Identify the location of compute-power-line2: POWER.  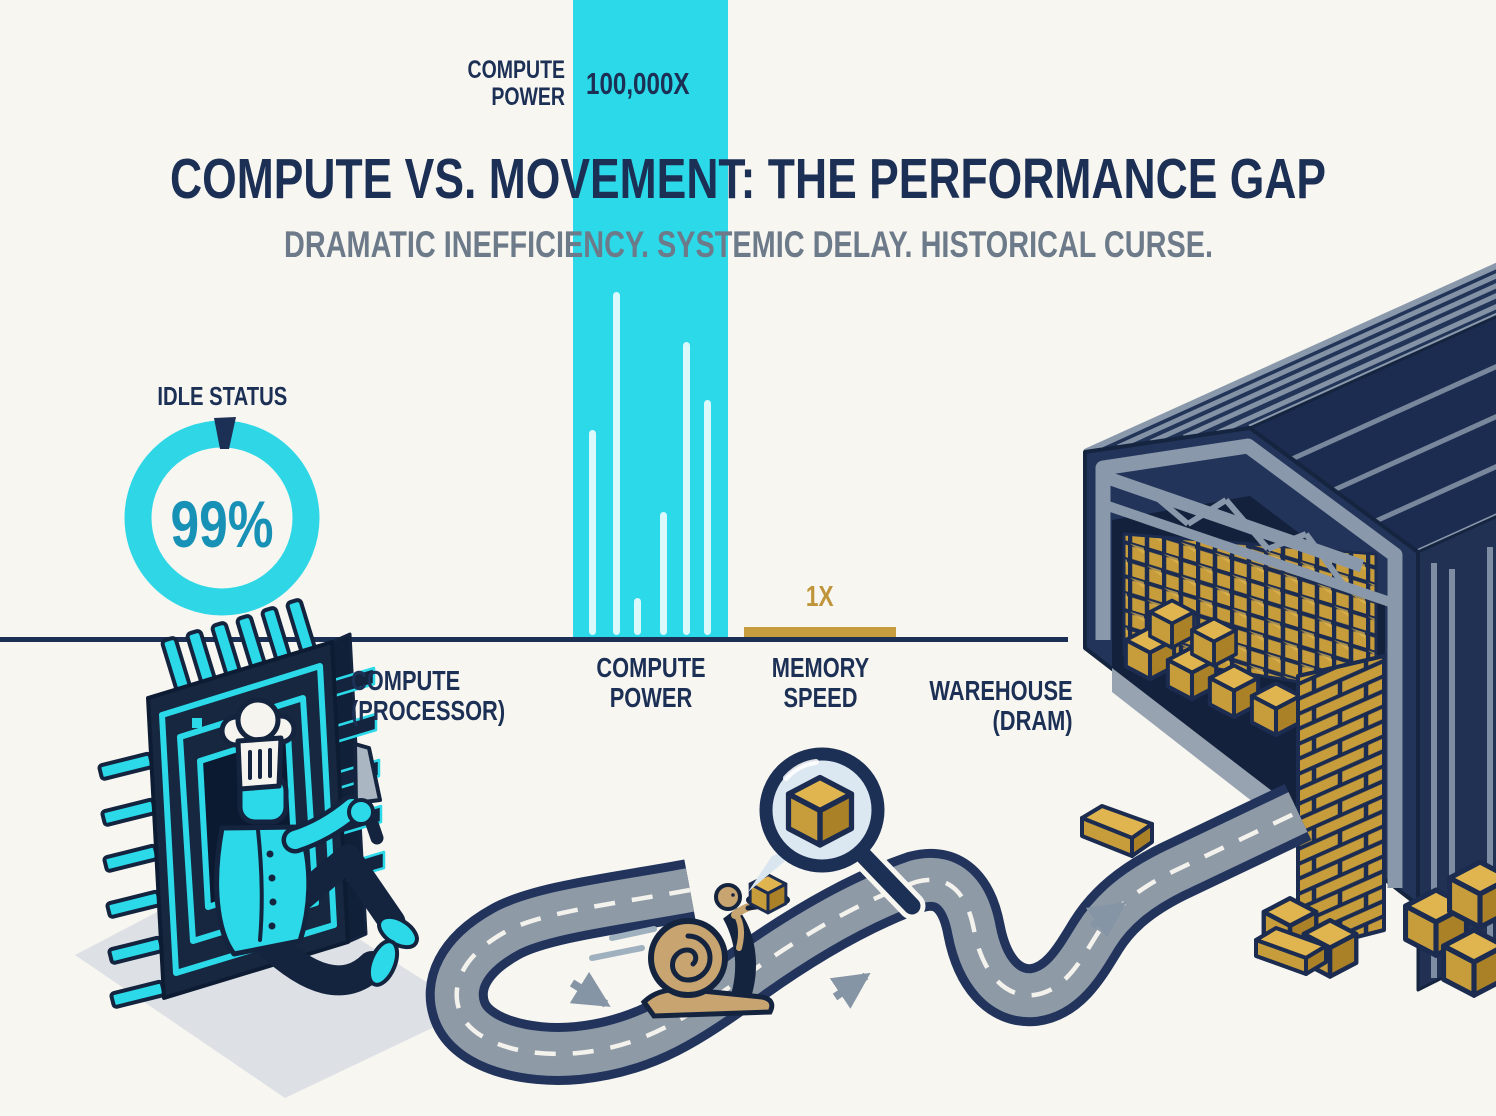
(651, 698).